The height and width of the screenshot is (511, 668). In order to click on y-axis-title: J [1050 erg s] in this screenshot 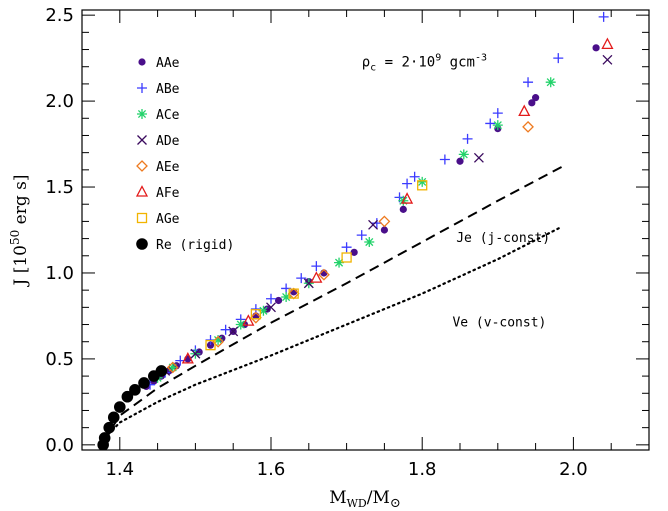, I will do `click(19, 231)`.